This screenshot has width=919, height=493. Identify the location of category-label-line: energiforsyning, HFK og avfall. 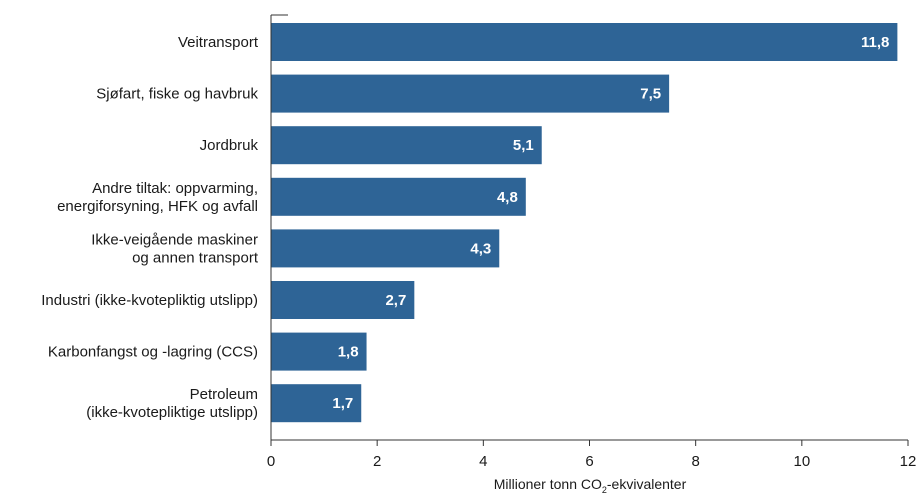
(157, 206).